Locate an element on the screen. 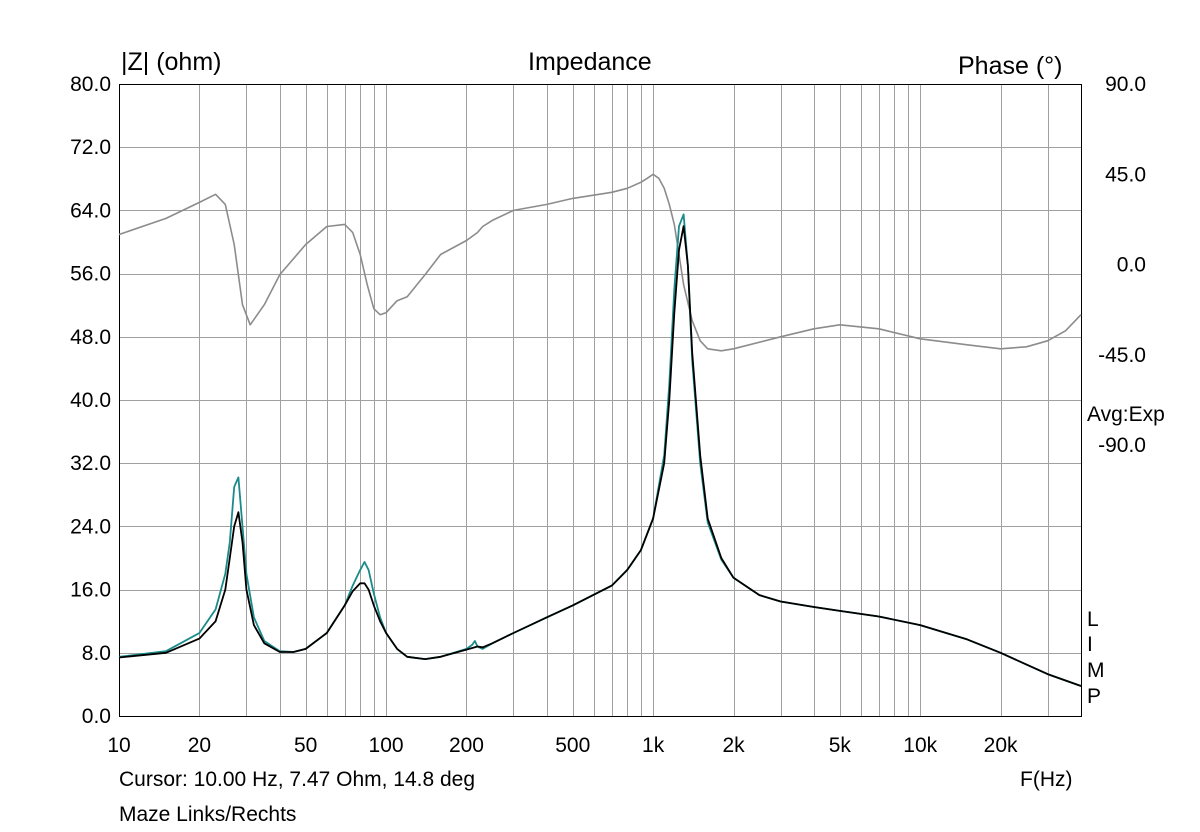  y-tick-label: 32.0 is located at coordinates (90, 463).